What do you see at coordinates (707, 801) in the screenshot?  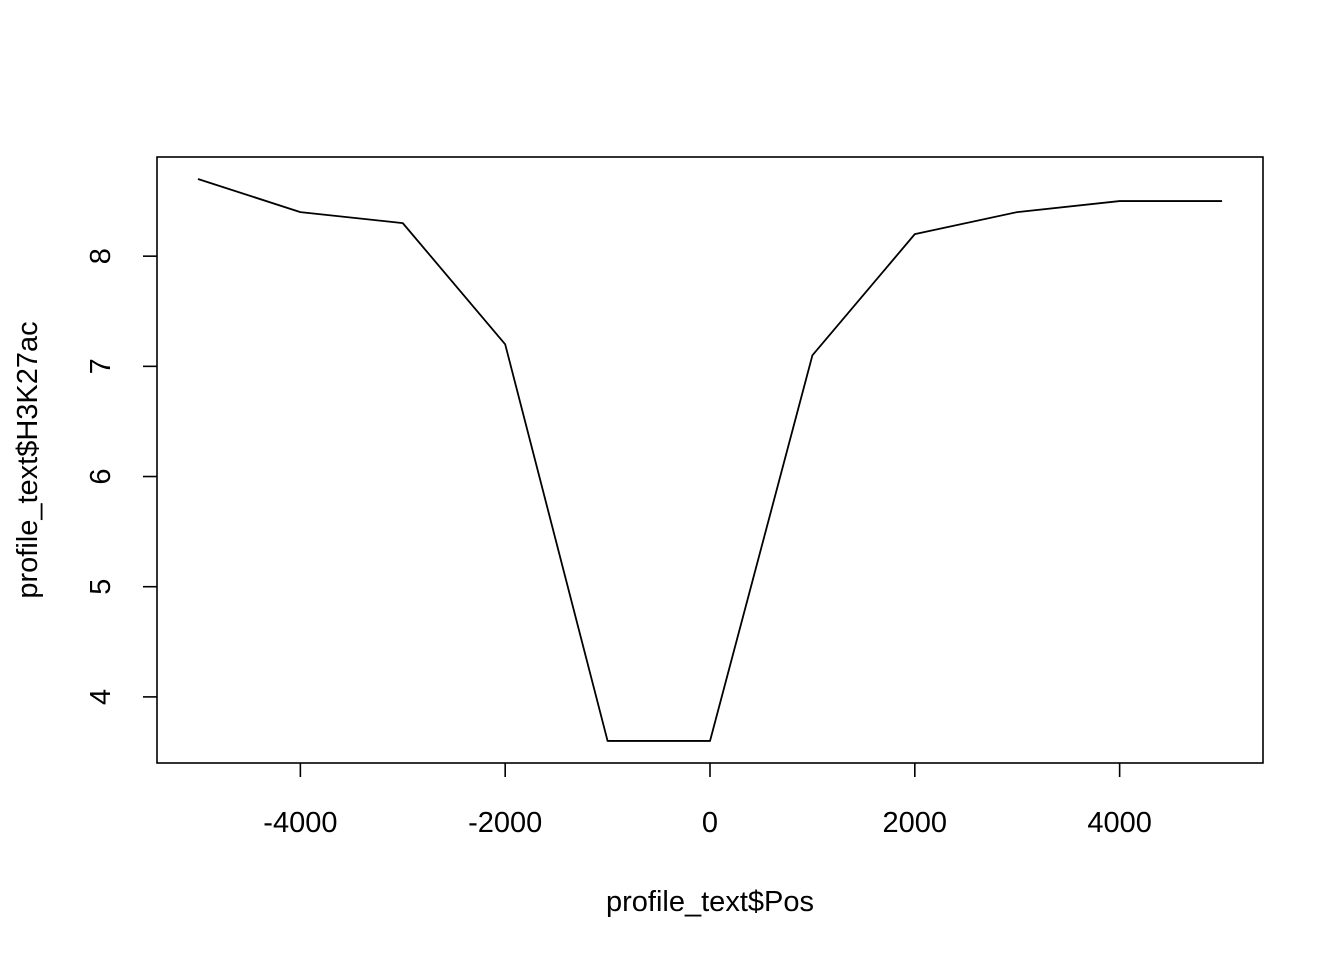 I see `x-axis: -4000 -2000 0 2000 4000` at bounding box center [707, 801].